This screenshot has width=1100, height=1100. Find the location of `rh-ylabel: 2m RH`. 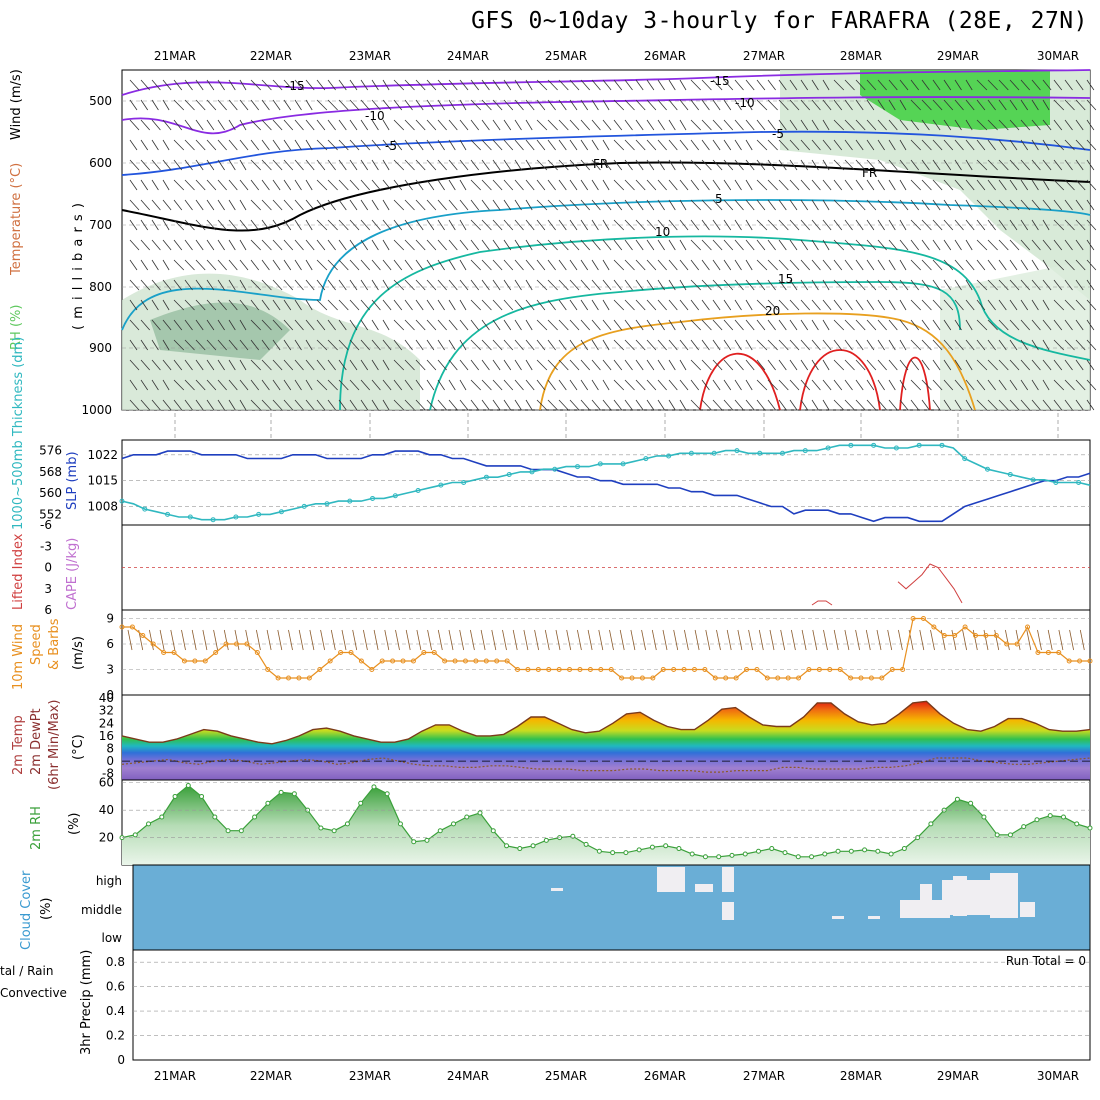

rh-ylabel: 2m RH is located at coordinates (36, 828).